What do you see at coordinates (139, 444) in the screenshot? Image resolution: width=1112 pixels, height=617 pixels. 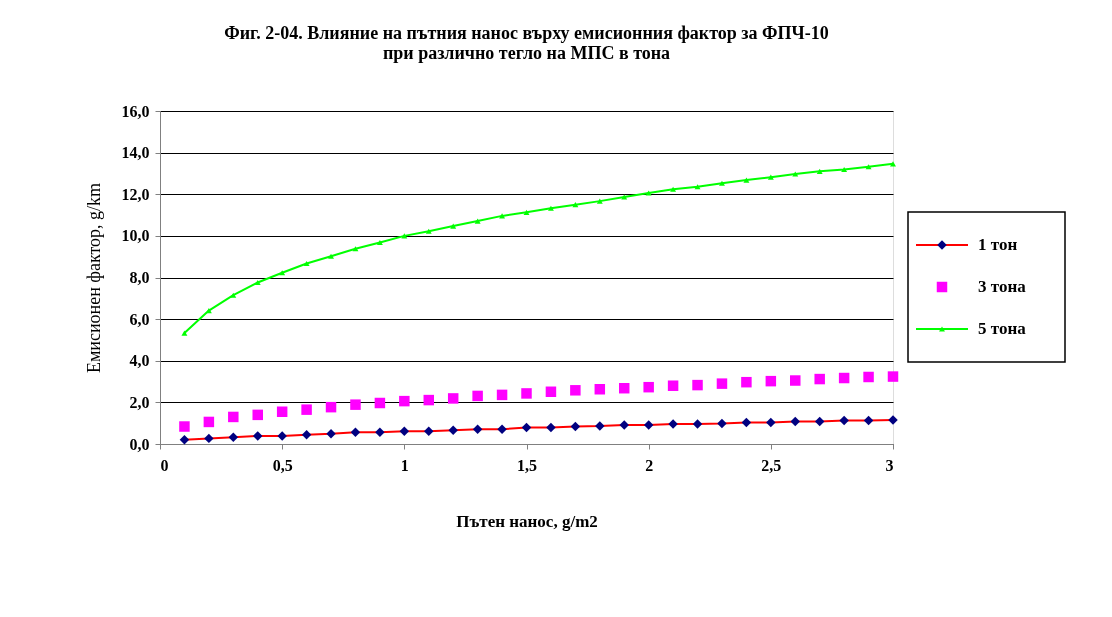 I see `y-tick-label: 0,0` at bounding box center [139, 444].